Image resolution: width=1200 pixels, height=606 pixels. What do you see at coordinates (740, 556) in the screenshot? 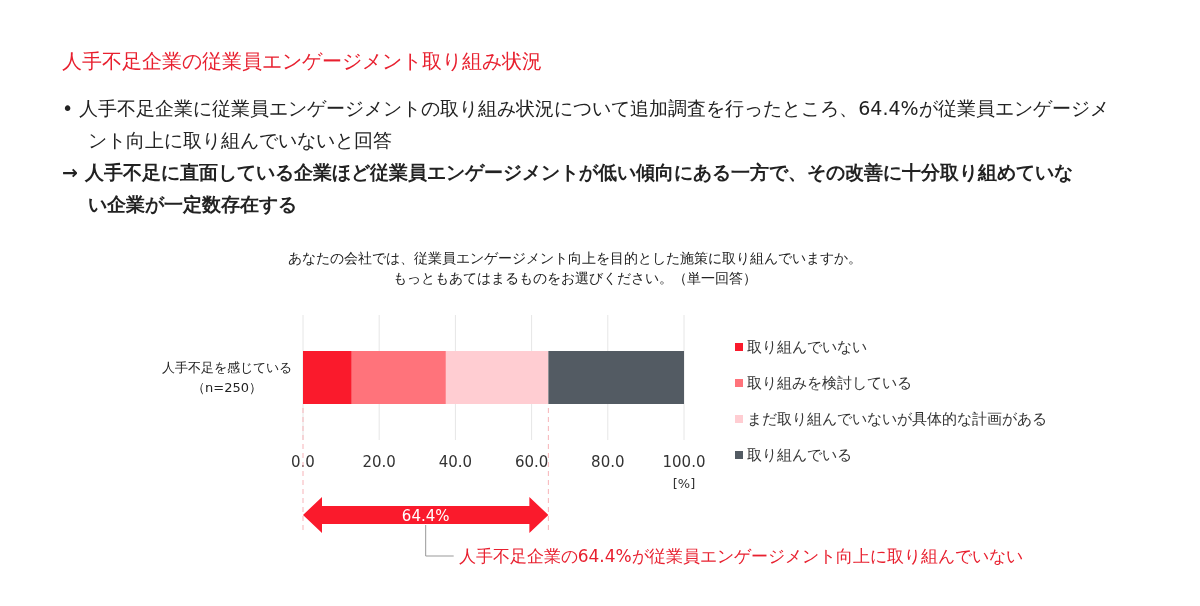
I see `text: 人手不足企業の64.4%が従業員エンゲージメント向上に取り組んでいない` at bounding box center [740, 556].